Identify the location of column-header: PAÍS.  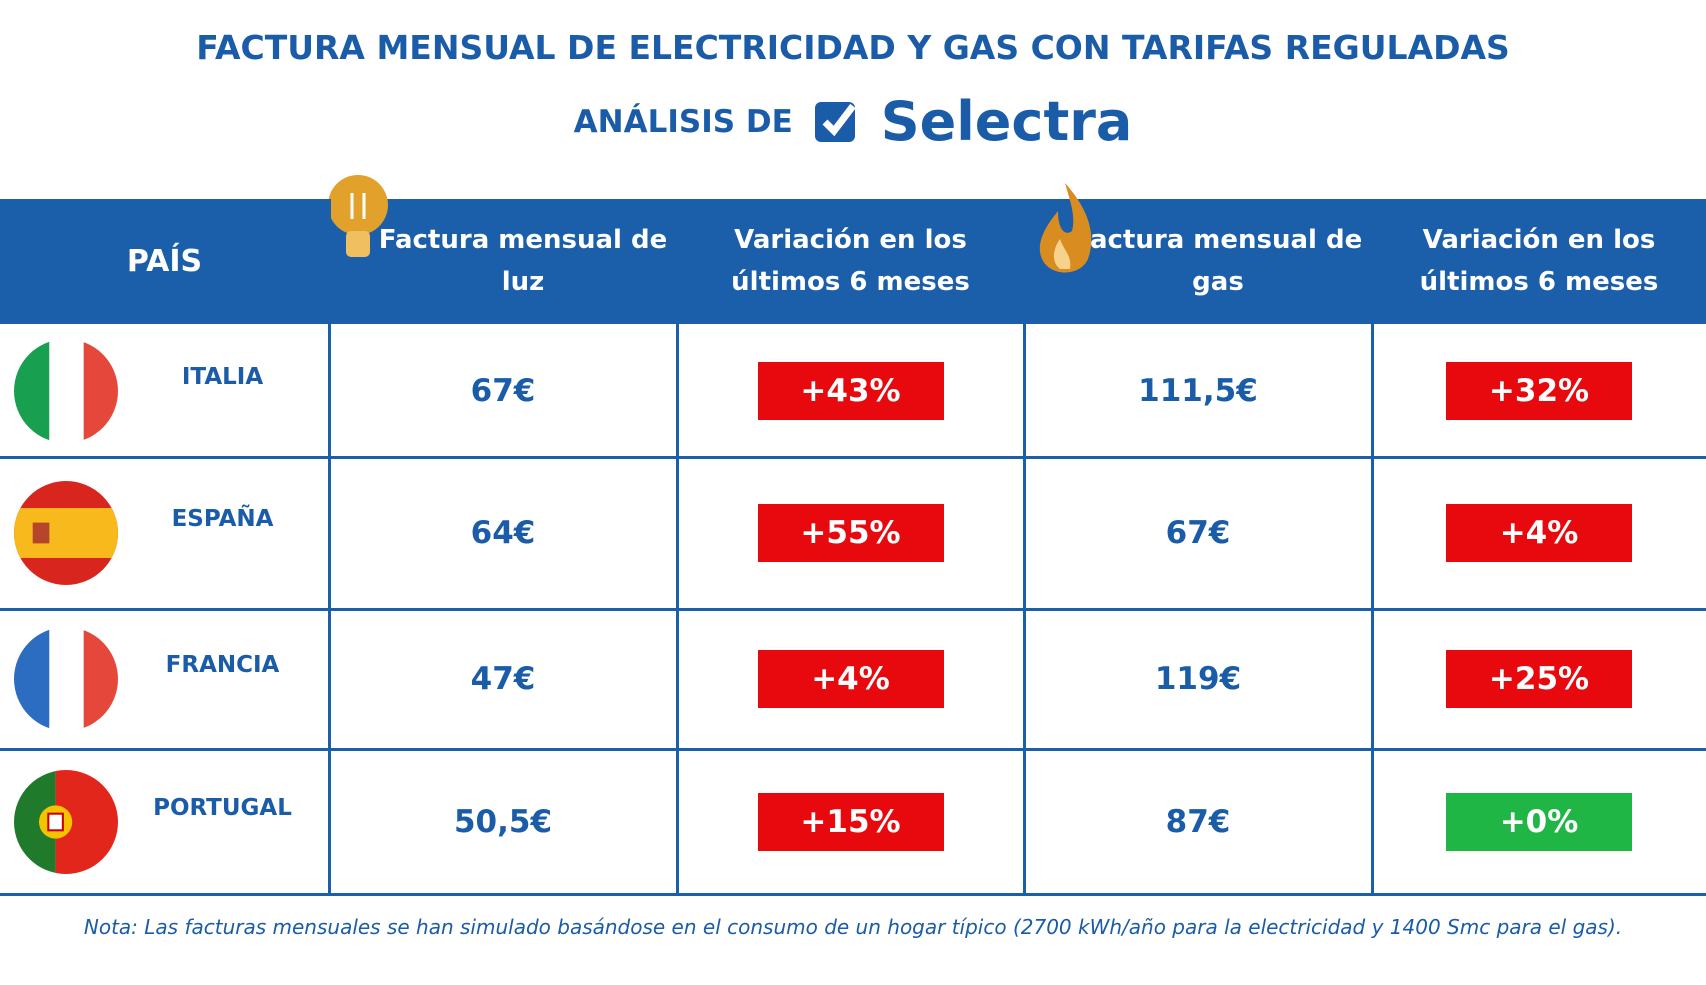
(164, 261).